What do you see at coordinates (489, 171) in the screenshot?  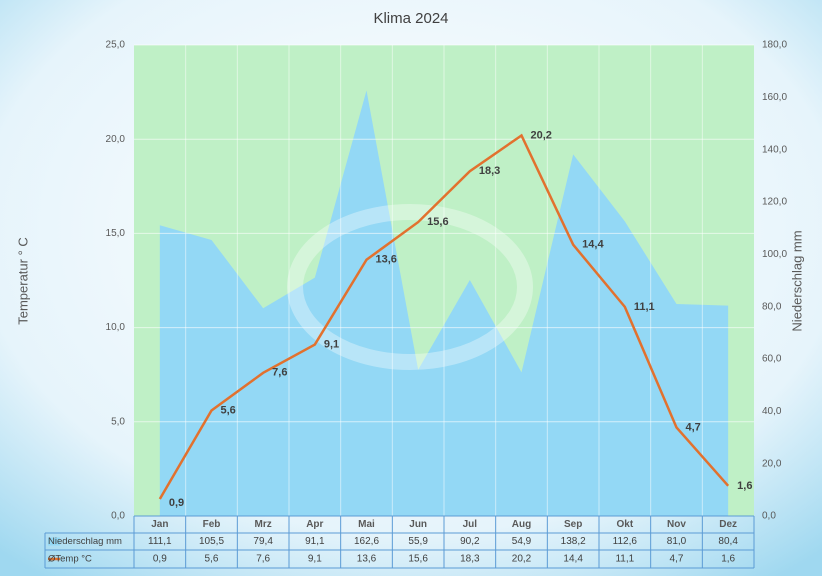 I see `data-label: 18,3` at bounding box center [489, 171].